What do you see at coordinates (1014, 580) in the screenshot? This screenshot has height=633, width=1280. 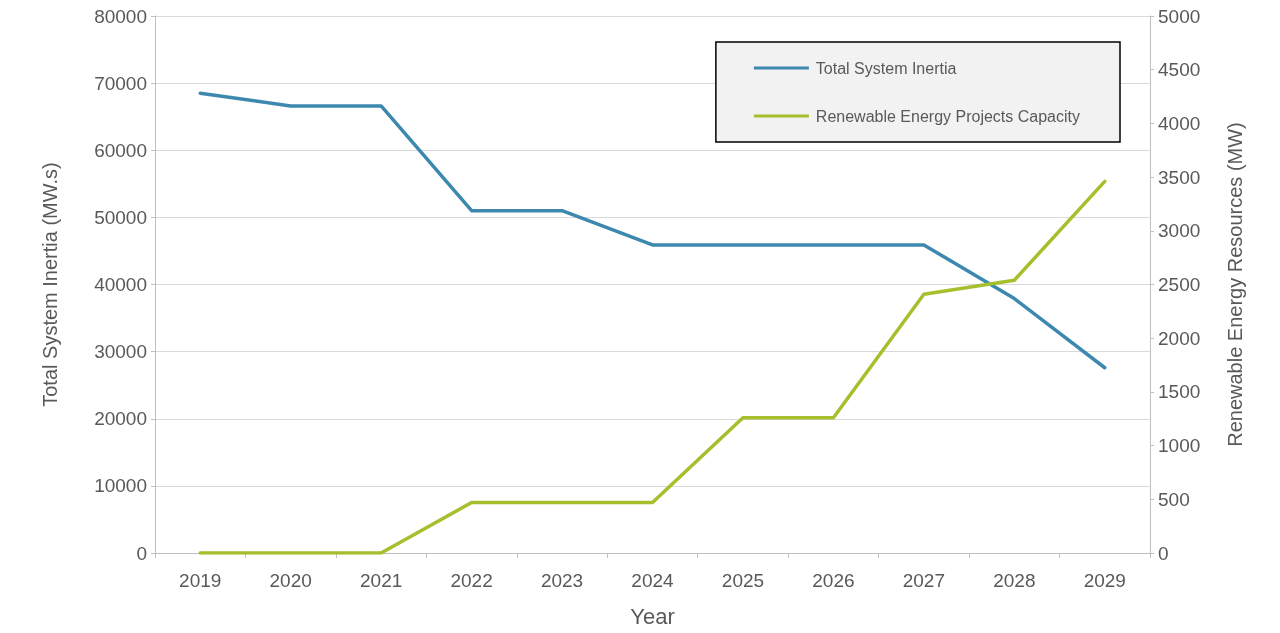 I see `x-tick-label: 2028` at bounding box center [1014, 580].